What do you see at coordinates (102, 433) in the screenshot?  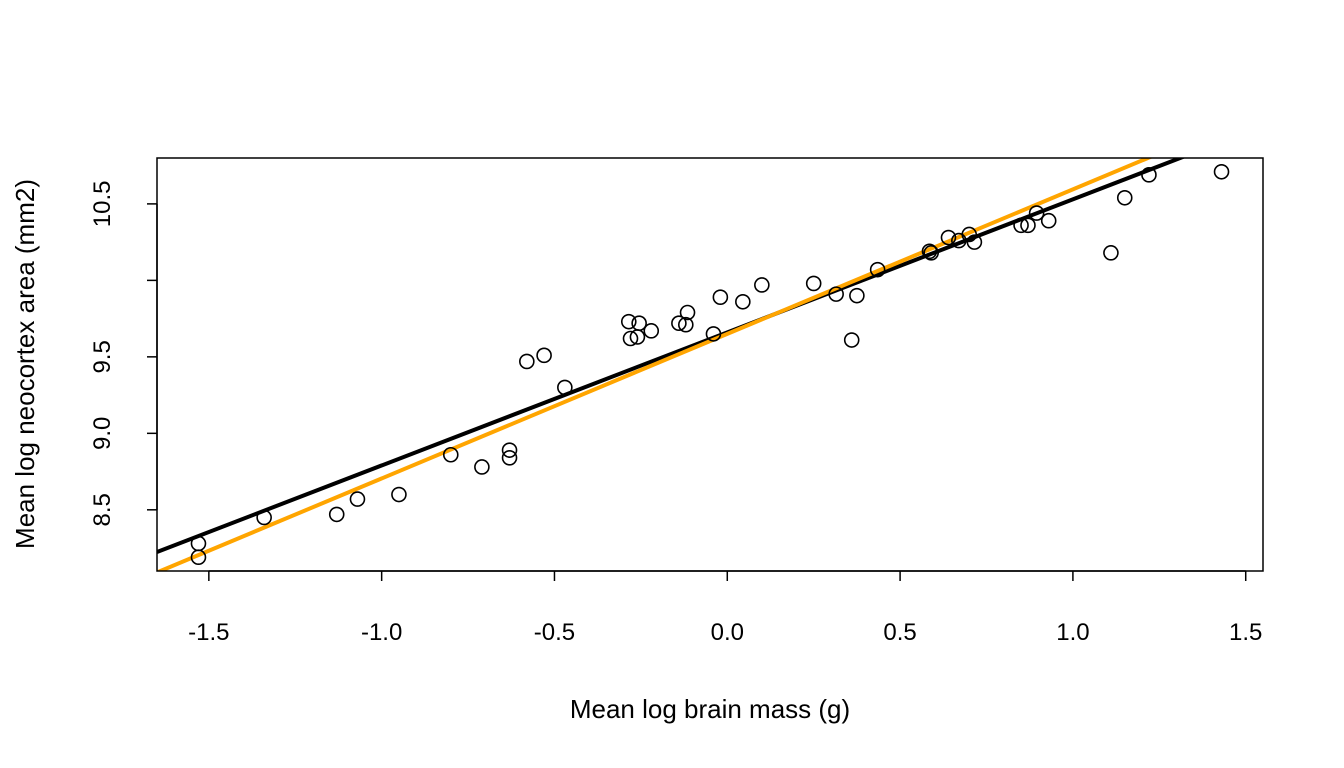 I see `y-tick-label: 9.0` at bounding box center [102, 433].